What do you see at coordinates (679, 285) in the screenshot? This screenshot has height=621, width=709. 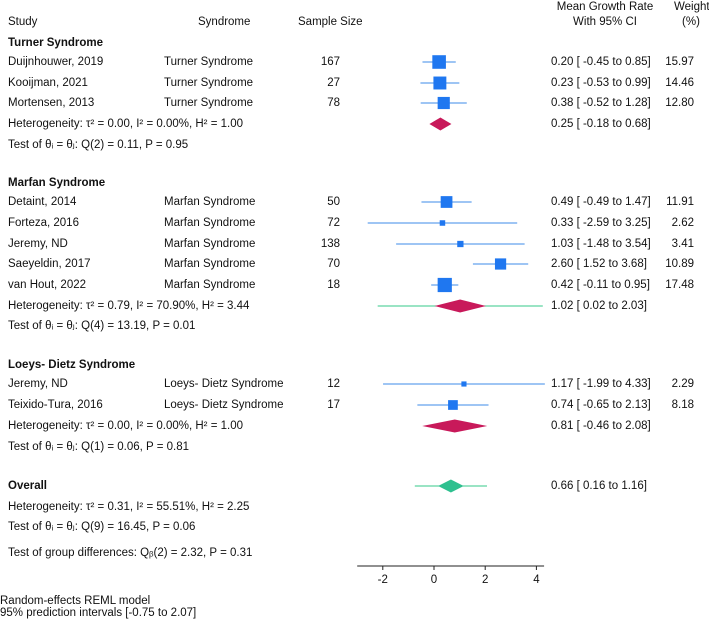 I see `study-weight: 17.48` at bounding box center [679, 285].